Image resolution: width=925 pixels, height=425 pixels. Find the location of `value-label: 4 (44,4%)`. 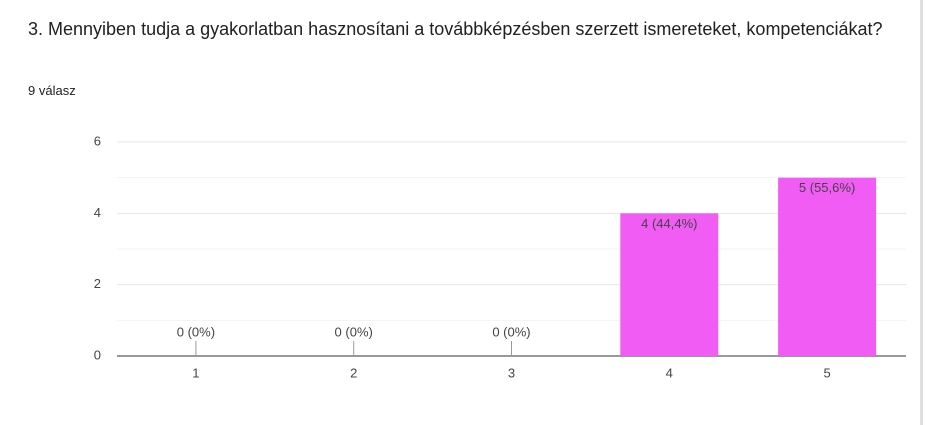

value-label: 4 (44,4%) is located at coordinates (669, 223).